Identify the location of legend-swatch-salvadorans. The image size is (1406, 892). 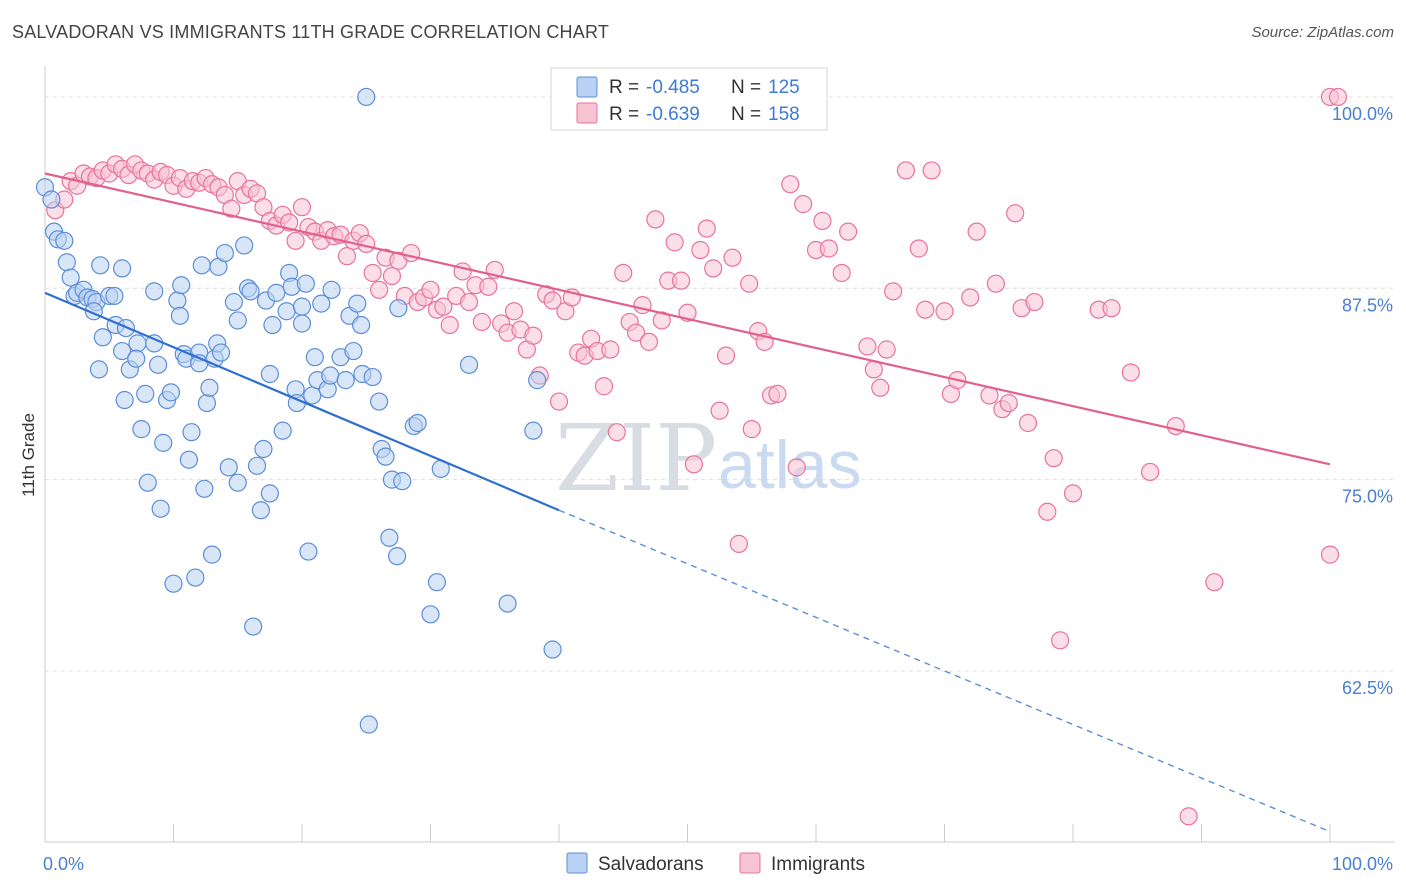
(587, 87).